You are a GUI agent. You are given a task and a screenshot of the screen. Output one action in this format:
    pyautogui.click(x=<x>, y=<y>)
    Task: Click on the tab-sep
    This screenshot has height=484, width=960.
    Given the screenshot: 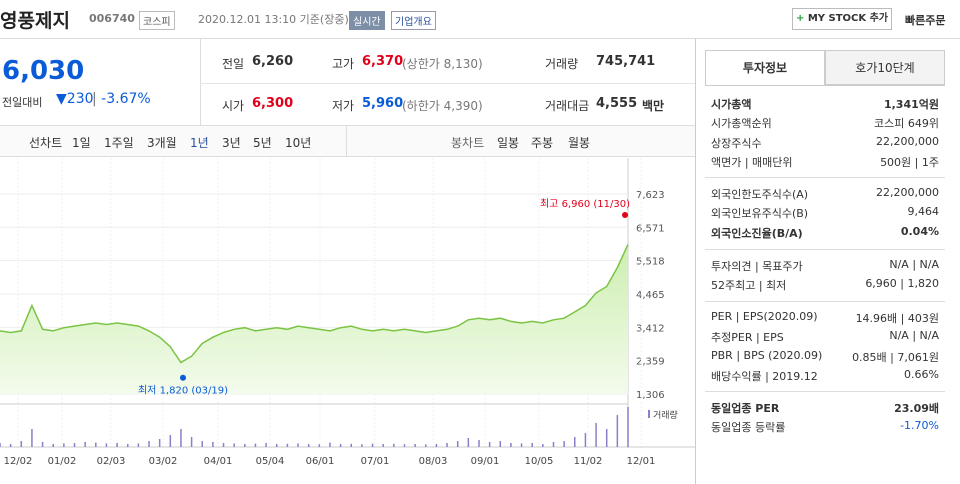 What is the action you would take?
    pyautogui.click(x=346, y=141)
    